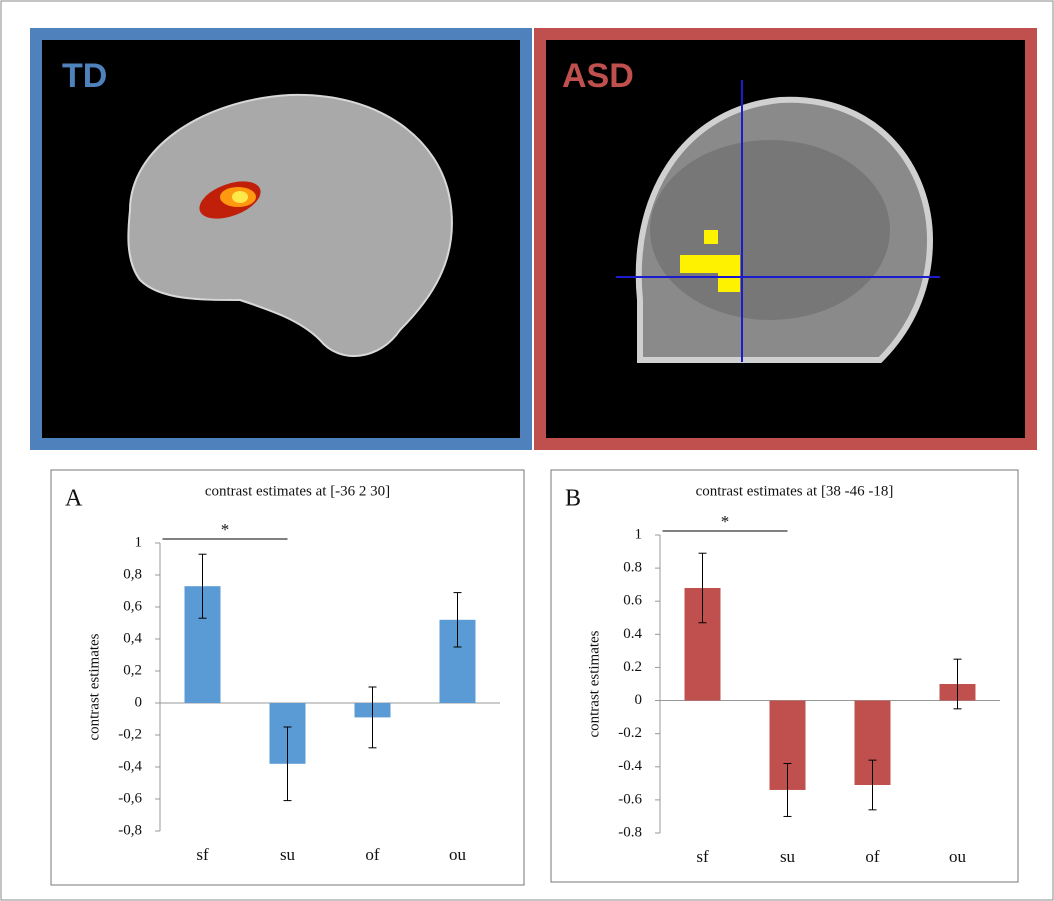  What do you see at coordinates (132, 670) in the screenshot?
I see `y-tick-label: 0,2` at bounding box center [132, 670].